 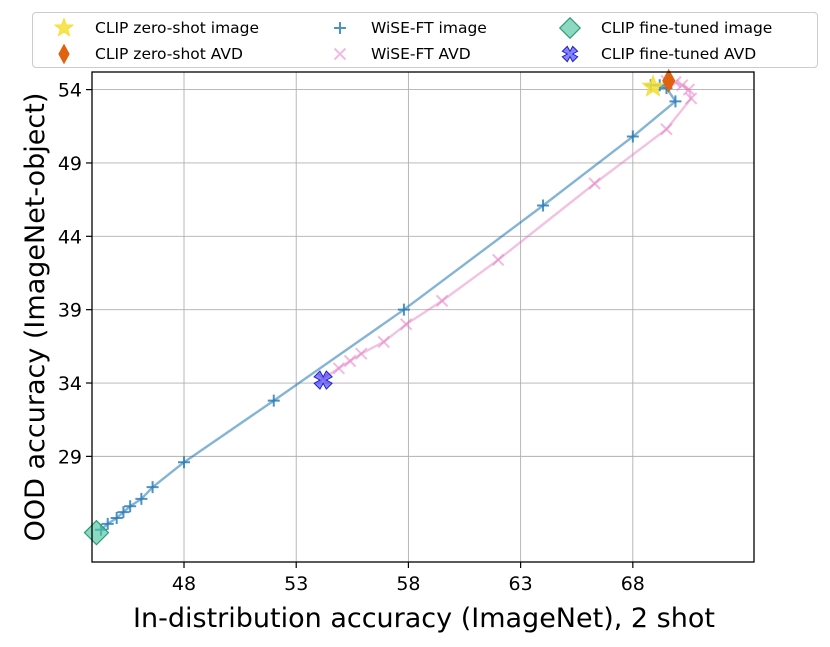 I want to click on legend-item: CLIP fine-tuned image, so click(x=662, y=28).